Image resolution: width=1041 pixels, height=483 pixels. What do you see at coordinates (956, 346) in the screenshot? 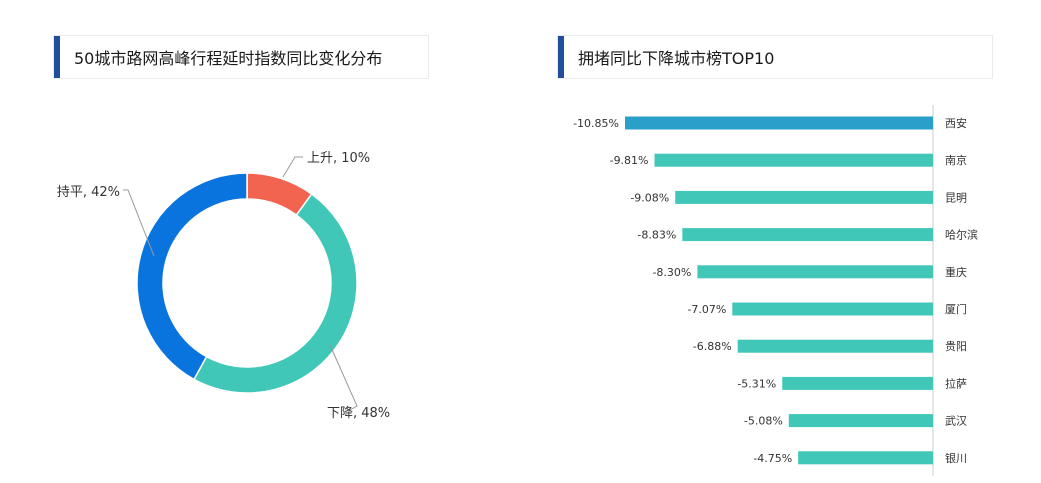
I see `bar-category-label: 贵阳` at bounding box center [956, 346].